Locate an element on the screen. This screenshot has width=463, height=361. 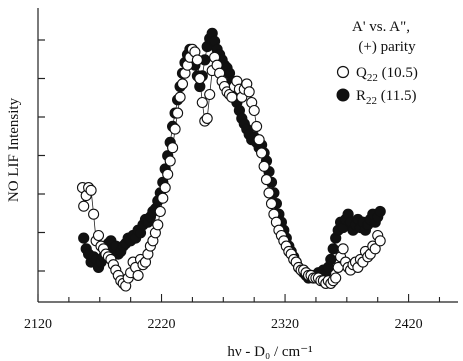
x-axis-ticks: 2120 2220 2320 2420 is located at coordinates (232, 313).